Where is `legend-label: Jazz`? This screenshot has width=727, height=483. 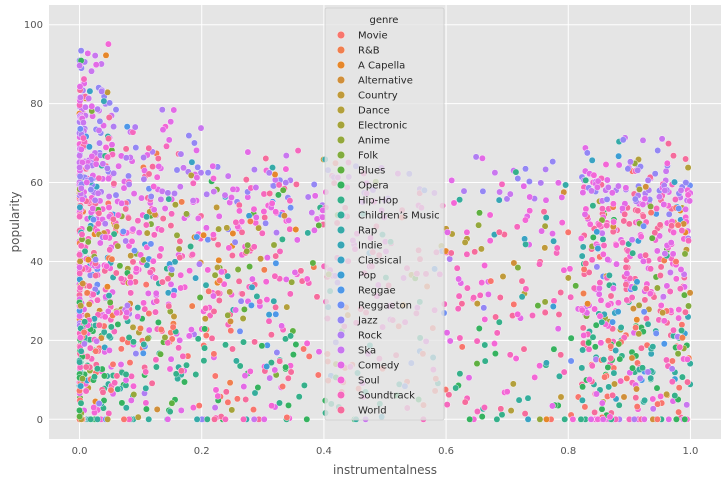 legend-label: Jazz is located at coordinates (367, 321).